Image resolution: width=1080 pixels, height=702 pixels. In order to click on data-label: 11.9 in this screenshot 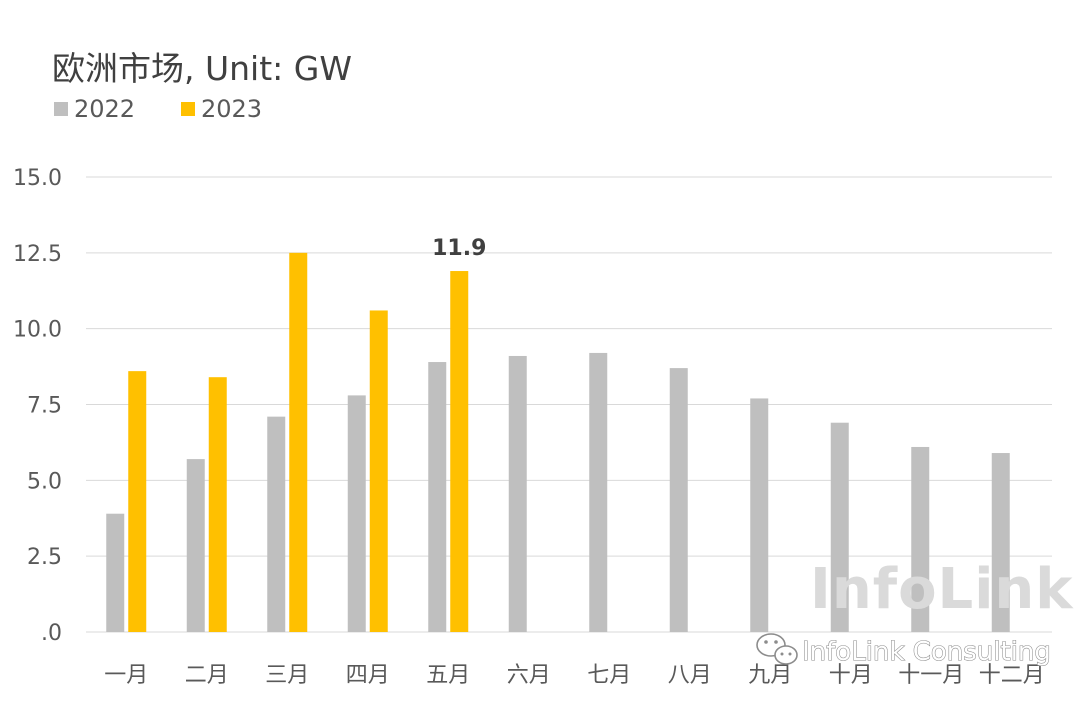, I will do `click(459, 248)`.